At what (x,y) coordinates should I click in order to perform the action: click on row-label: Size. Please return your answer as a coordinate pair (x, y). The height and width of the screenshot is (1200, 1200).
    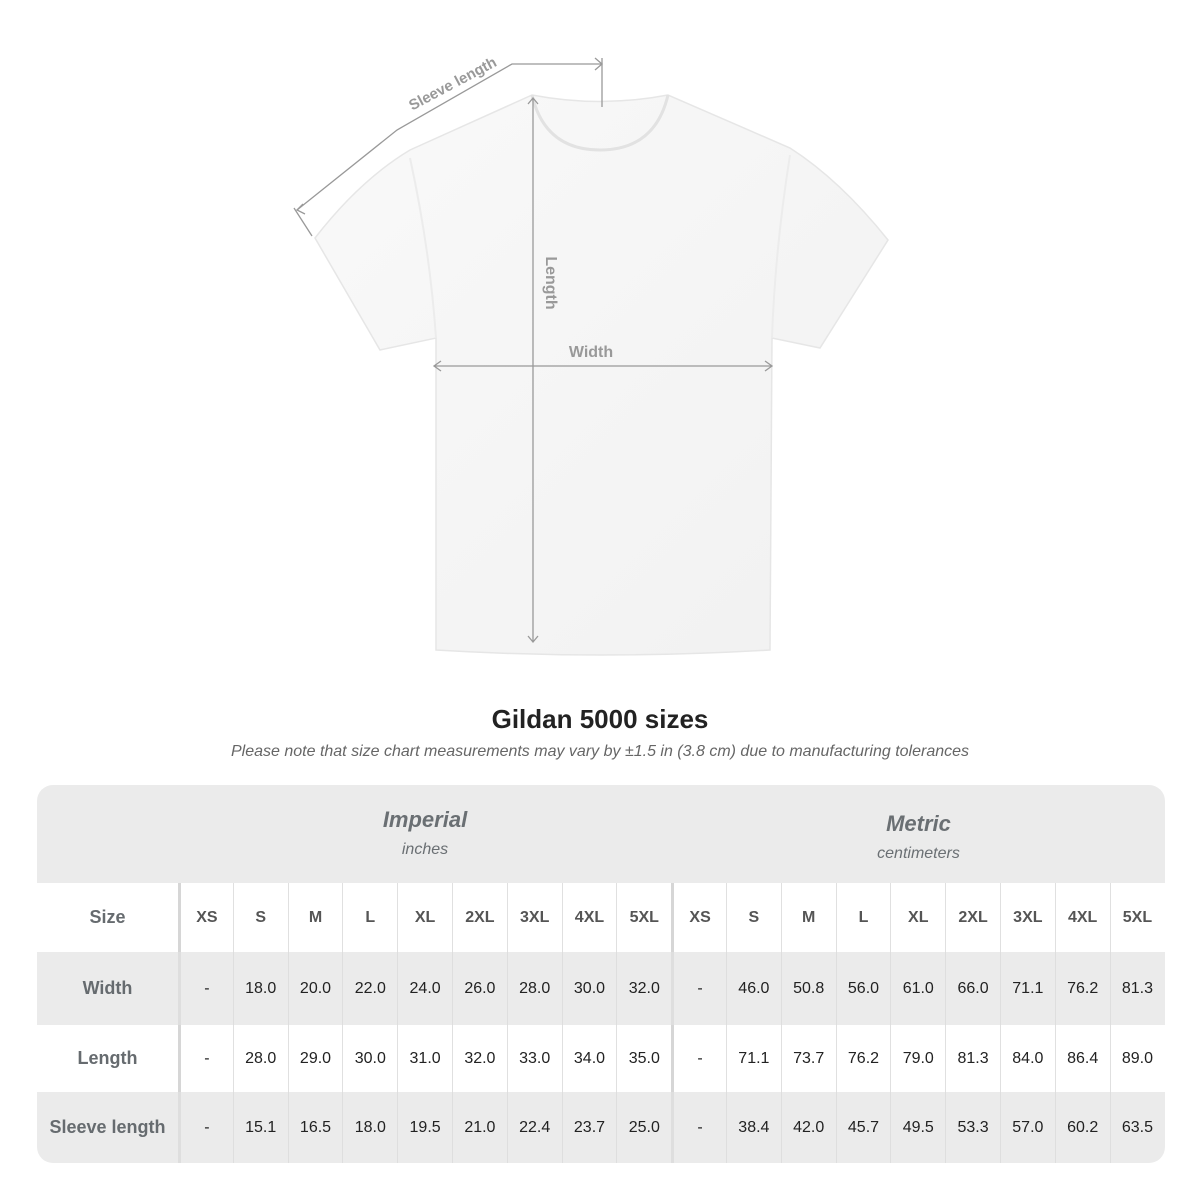
    Looking at the image, I should click on (107, 917).